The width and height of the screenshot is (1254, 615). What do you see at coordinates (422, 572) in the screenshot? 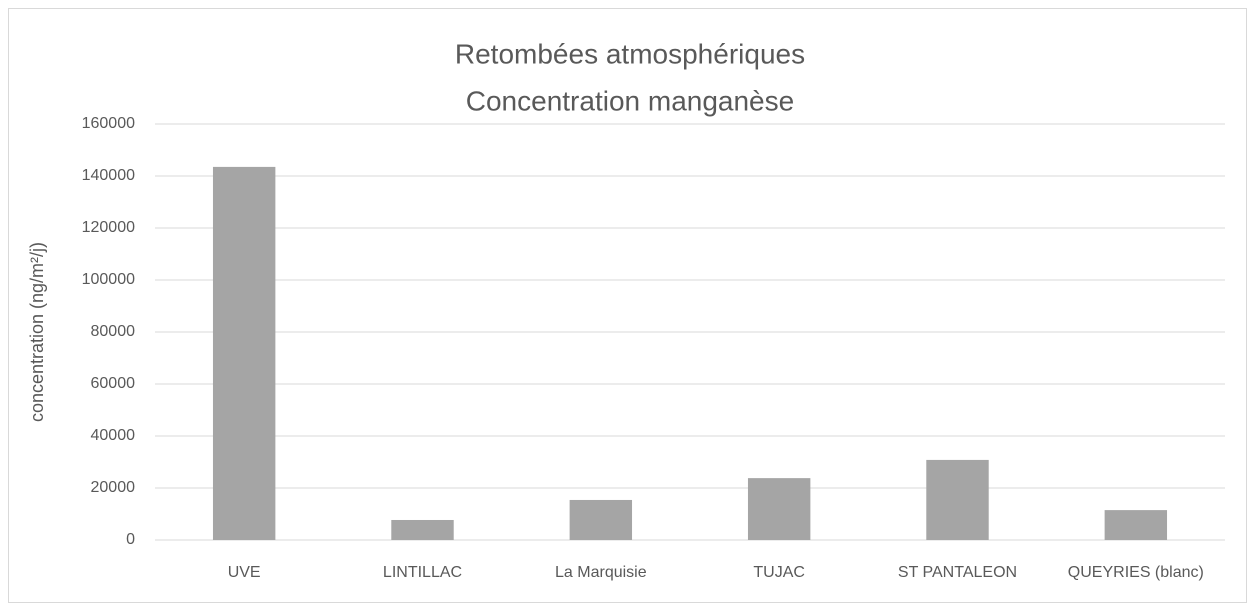
I see `x-tick-label: LINTILLAC` at bounding box center [422, 572].